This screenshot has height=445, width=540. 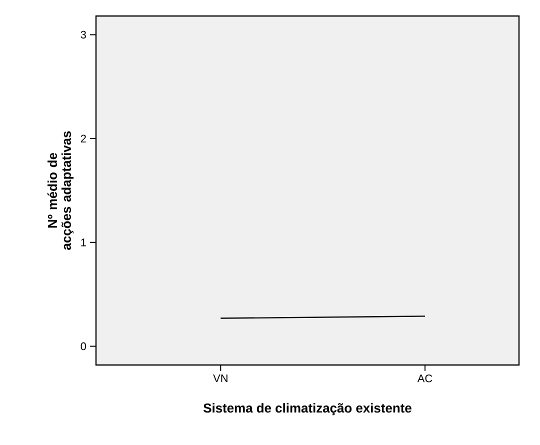 I want to click on x-tick-label: VN, so click(x=220, y=378).